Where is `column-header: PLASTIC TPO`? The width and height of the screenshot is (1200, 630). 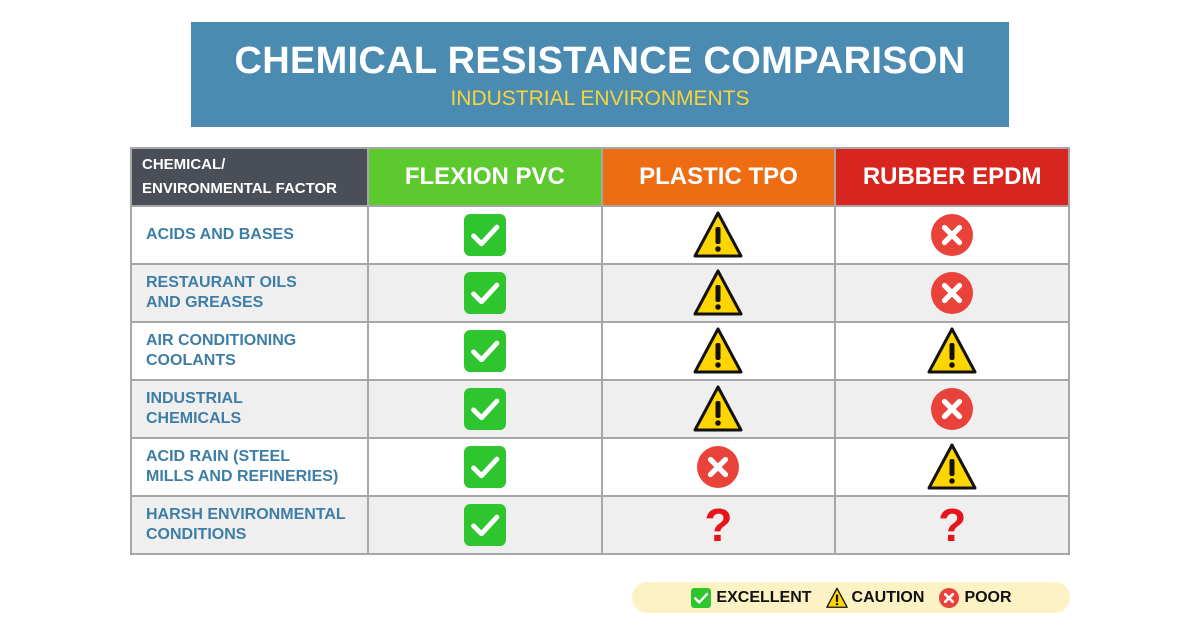
column-header: PLASTIC TPO is located at coordinates (718, 177).